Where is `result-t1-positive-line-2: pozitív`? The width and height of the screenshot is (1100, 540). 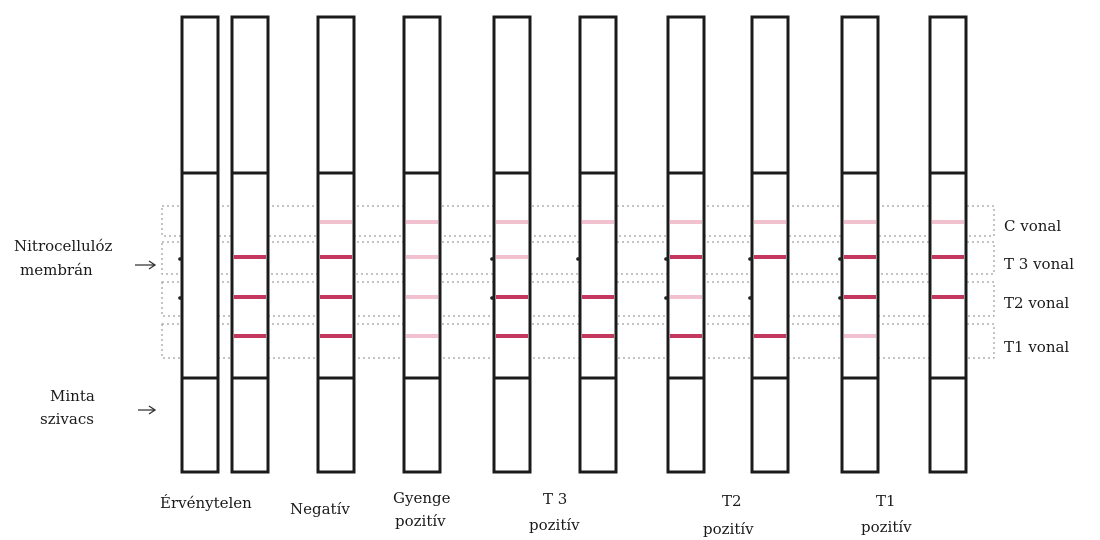 result-t1-positive-line-2: pozitív is located at coordinates (886, 527).